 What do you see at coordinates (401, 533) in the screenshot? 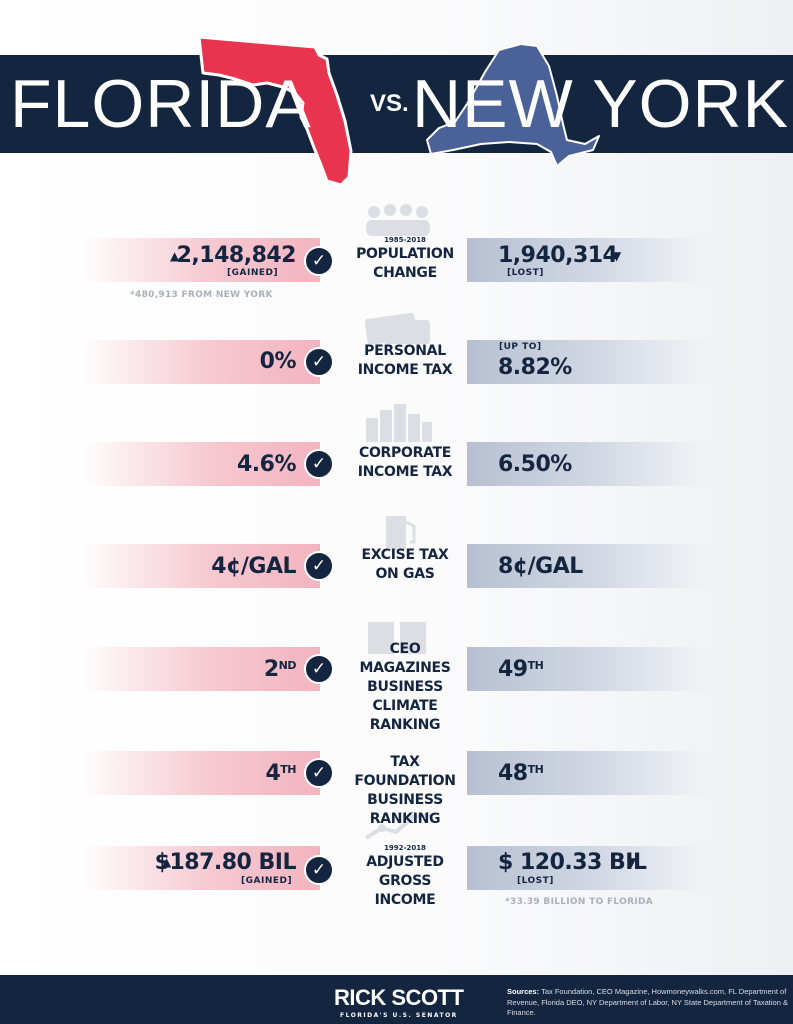
I see `gas-pump-icon` at bounding box center [401, 533].